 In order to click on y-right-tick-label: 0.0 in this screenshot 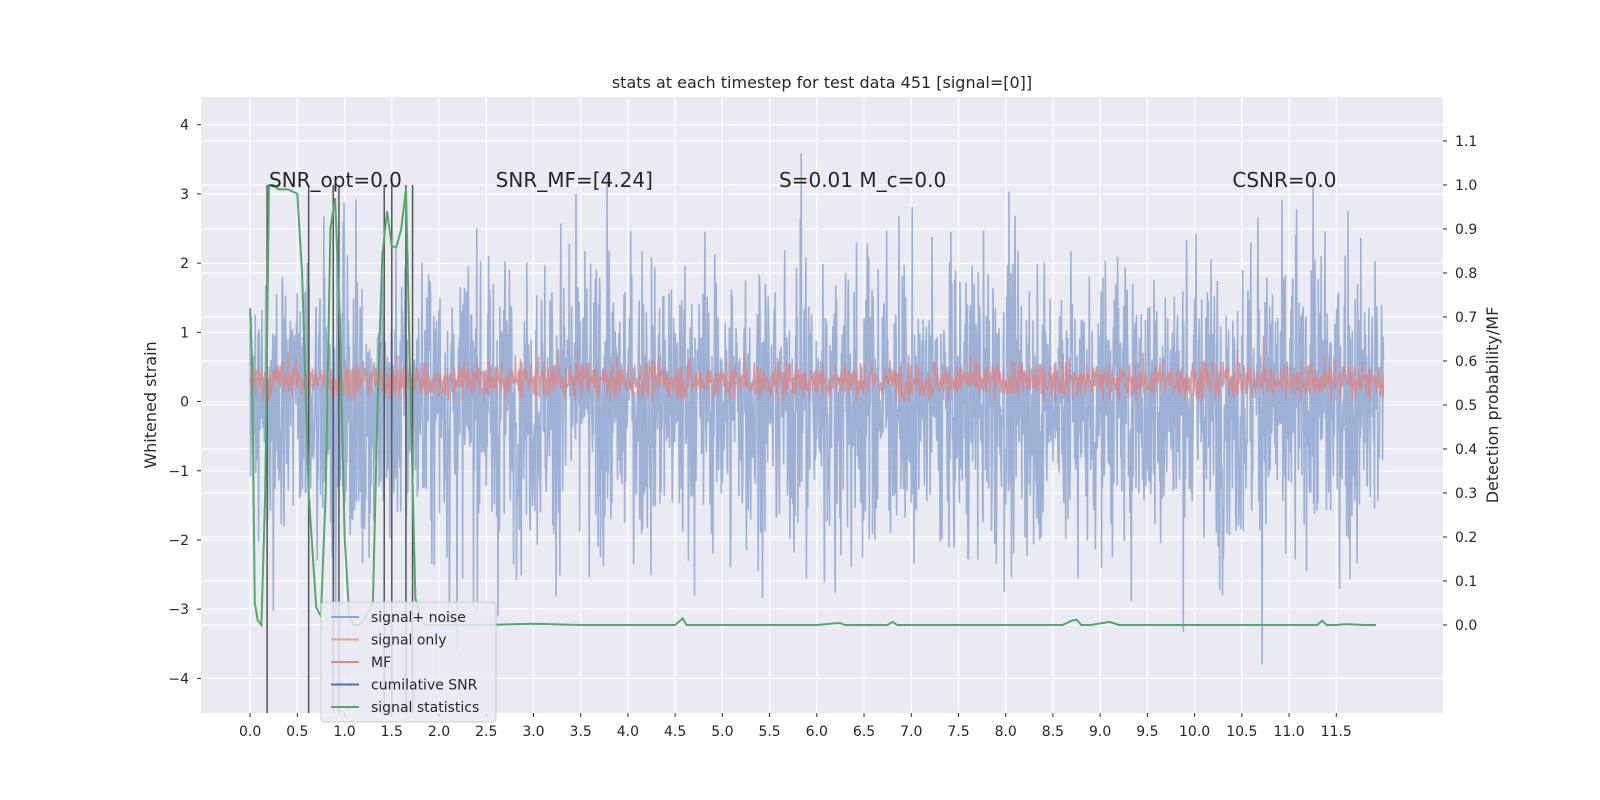, I will do `click(1466, 626)`.